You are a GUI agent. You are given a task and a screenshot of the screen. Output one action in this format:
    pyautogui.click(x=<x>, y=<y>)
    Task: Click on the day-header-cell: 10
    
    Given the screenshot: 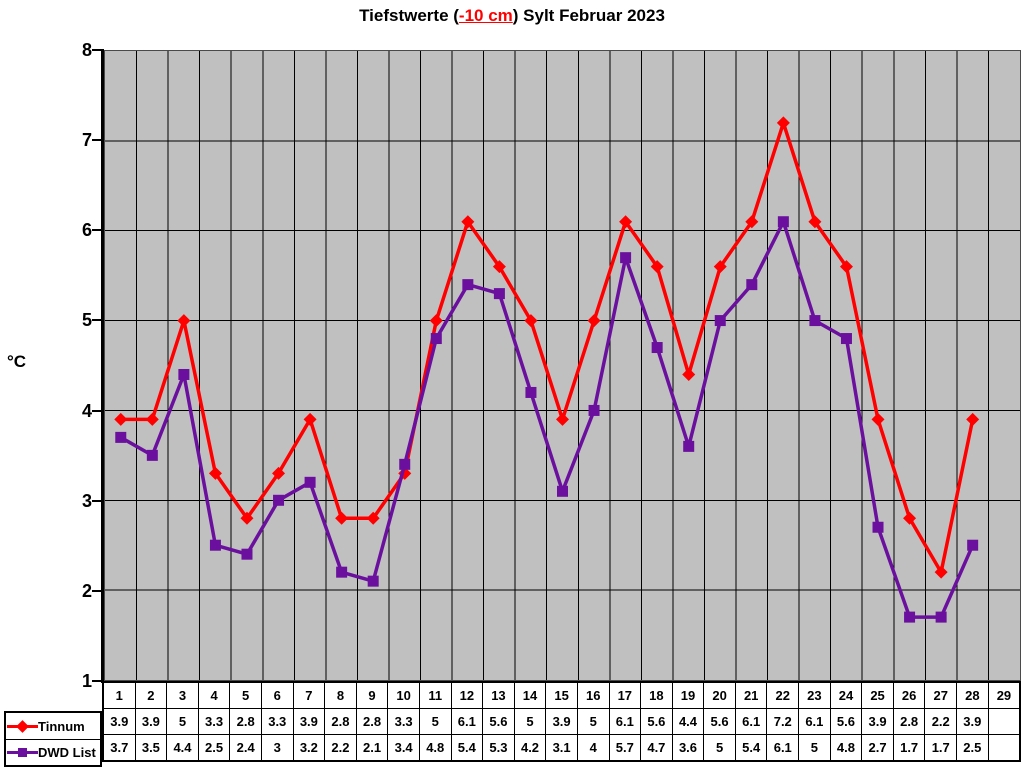 What is the action you would take?
    pyautogui.click(x=404, y=696)
    